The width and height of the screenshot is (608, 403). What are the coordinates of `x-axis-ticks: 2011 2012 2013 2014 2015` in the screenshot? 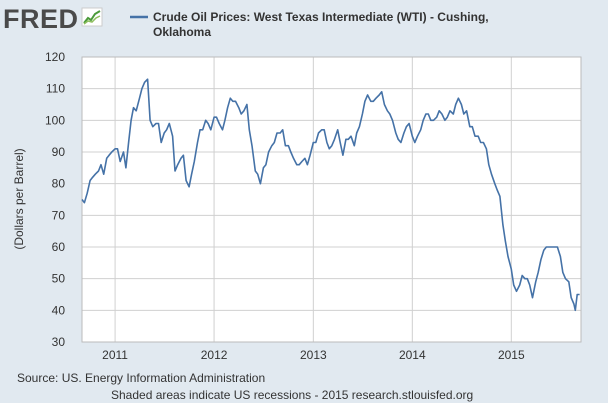 It's located at (313, 355).